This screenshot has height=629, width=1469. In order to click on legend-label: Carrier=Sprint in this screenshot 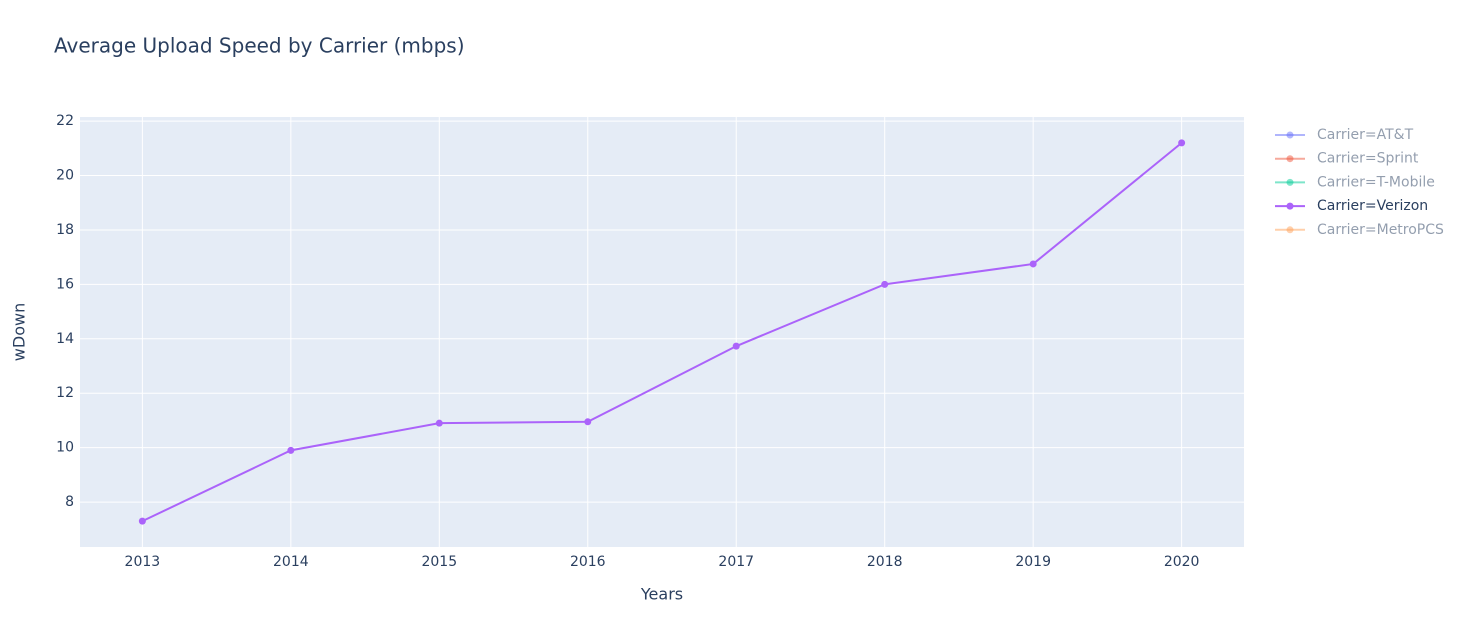, I will do `click(1368, 159)`.